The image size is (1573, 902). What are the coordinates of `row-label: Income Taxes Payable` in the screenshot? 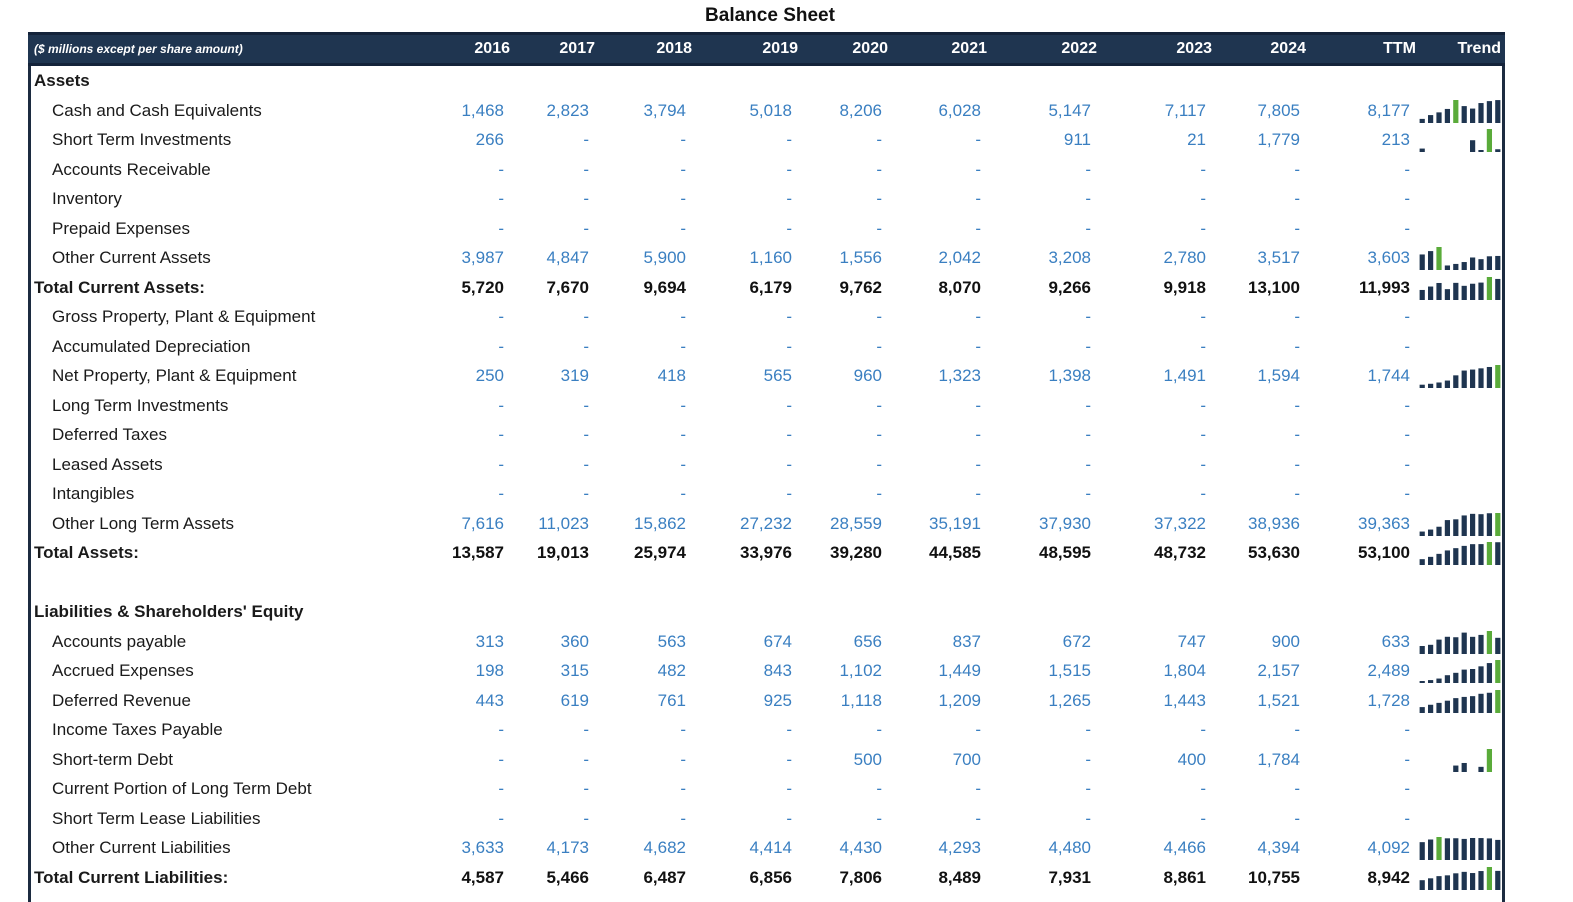 It's located at (137, 729).